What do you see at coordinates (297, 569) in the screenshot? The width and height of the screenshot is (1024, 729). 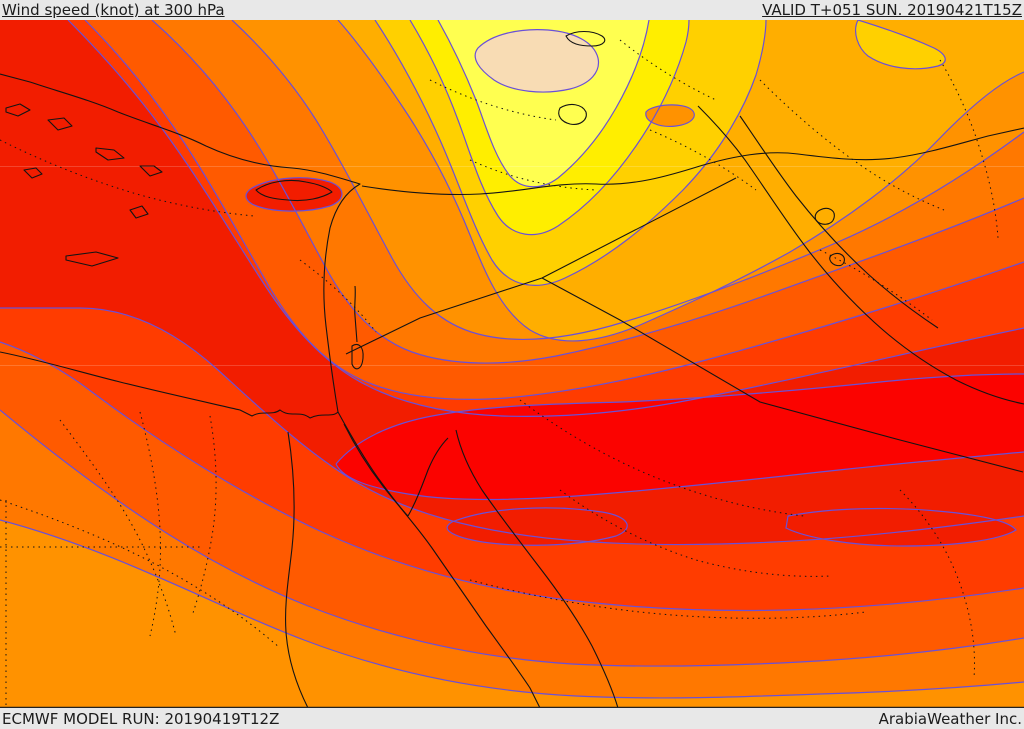 I see `nile-river` at bounding box center [297, 569].